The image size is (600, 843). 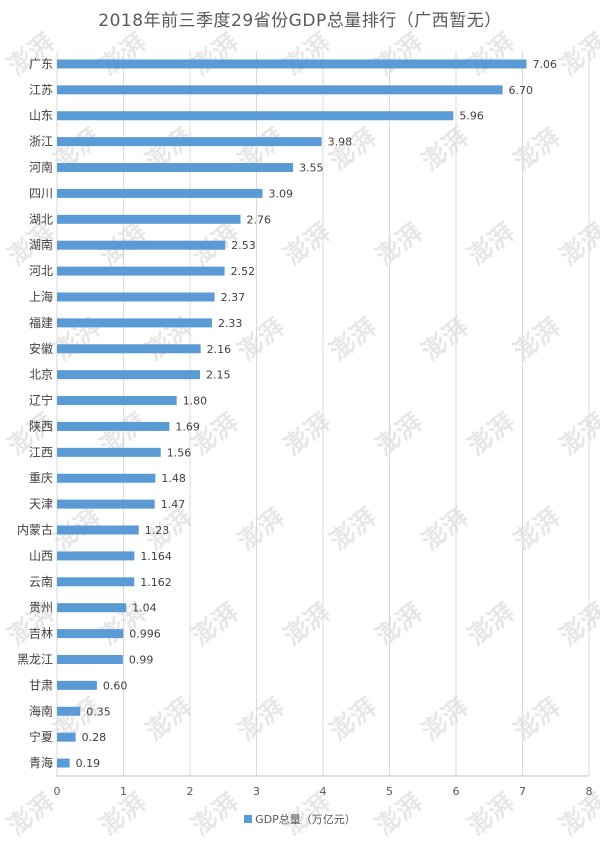 What do you see at coordinates (179, 452) in the screenshot?
I see `data-label: 1.56` at bounding box center [179, 452].